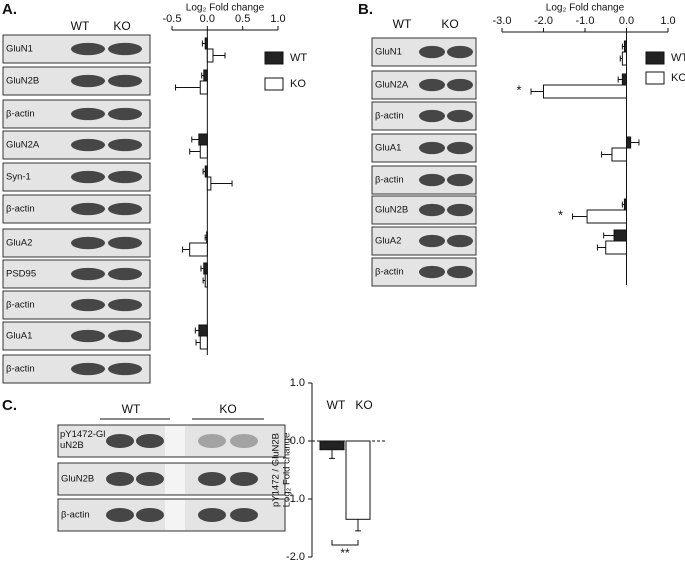 The image size is (685, 561). I want to click on x-tick-label: 1.0, so click(277, 19).